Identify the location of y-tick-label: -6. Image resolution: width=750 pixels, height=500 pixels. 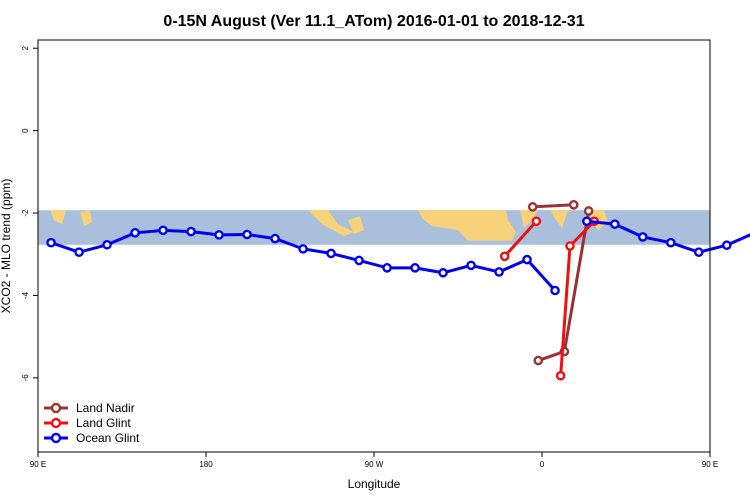
(25, 378).